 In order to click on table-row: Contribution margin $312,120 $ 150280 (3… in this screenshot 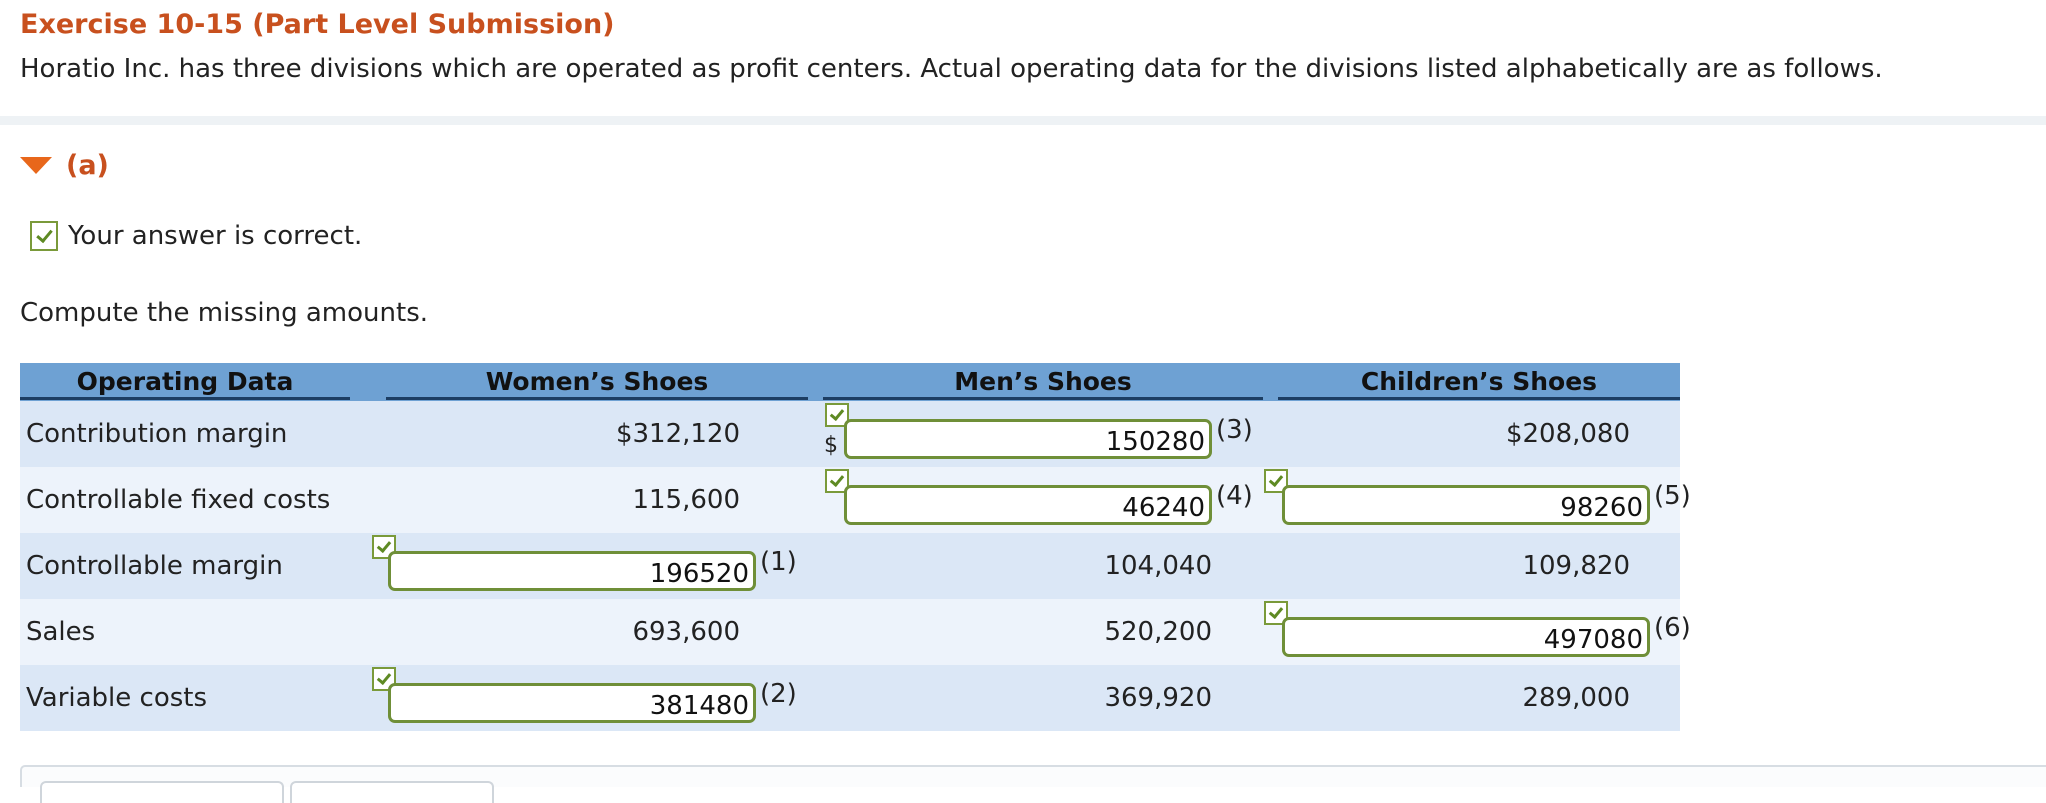, I will do `click(850, 434)`.